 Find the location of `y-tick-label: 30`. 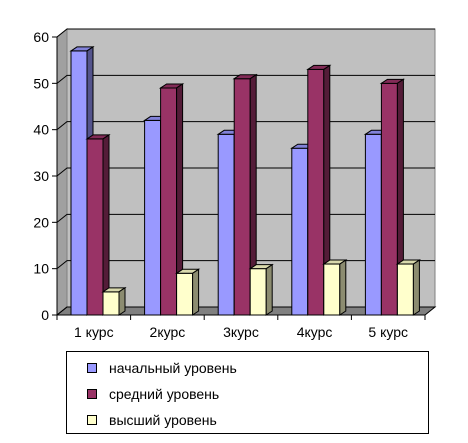

y-tick-label: 30 is located at coordinates (41, 176).